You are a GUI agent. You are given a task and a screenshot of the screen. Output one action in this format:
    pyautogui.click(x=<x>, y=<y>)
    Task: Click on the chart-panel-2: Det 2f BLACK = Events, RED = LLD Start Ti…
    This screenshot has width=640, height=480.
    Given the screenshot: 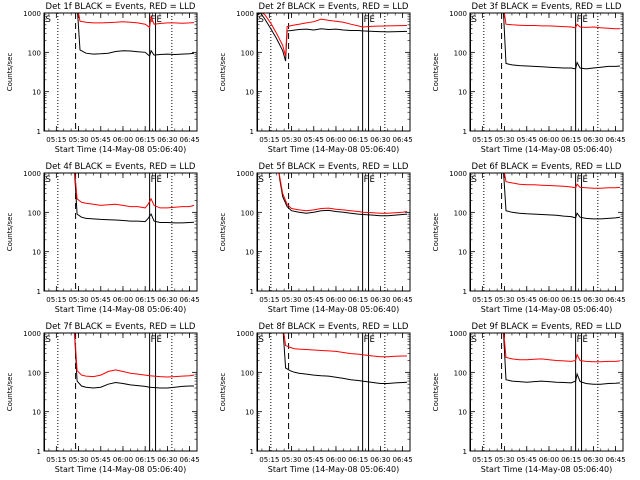 What is the action you would take?
    pyautogui.click(x=316, y=78)
    